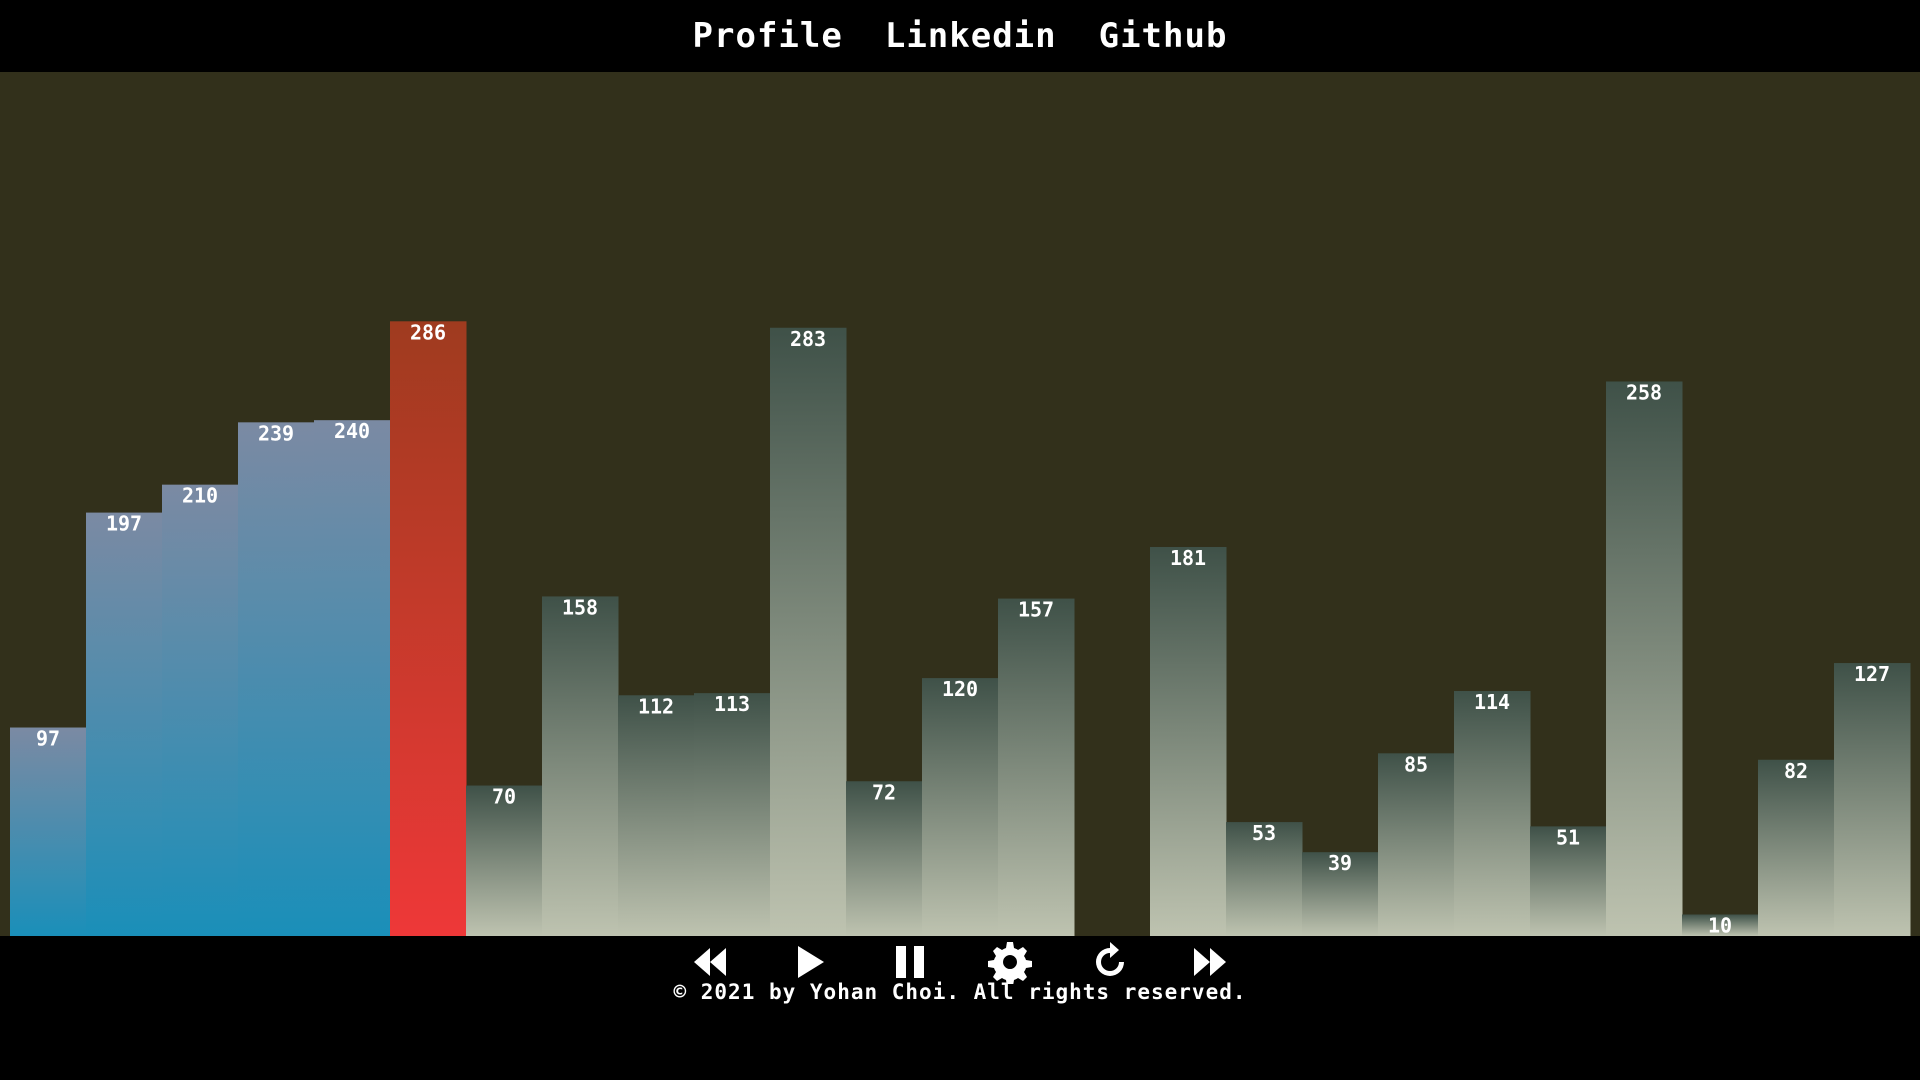 This screenshot has height=1080, width=1920. What do you see at coordinates (767, 36) in the screenshot?
I see `nav-link-profile: Profile` at bounding box center [767, 36].